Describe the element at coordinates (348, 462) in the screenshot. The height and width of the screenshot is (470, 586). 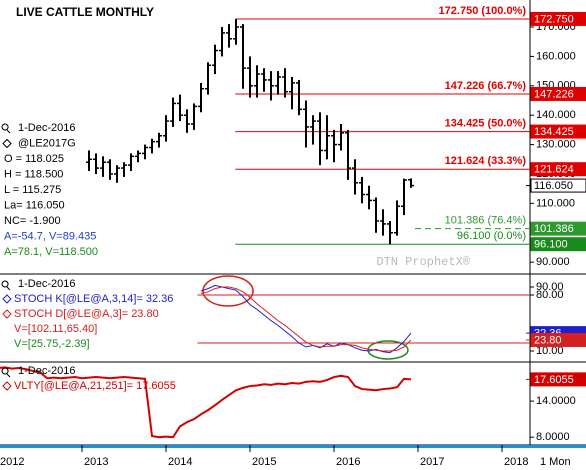
I see `x-tick-label: 2016` at that location.